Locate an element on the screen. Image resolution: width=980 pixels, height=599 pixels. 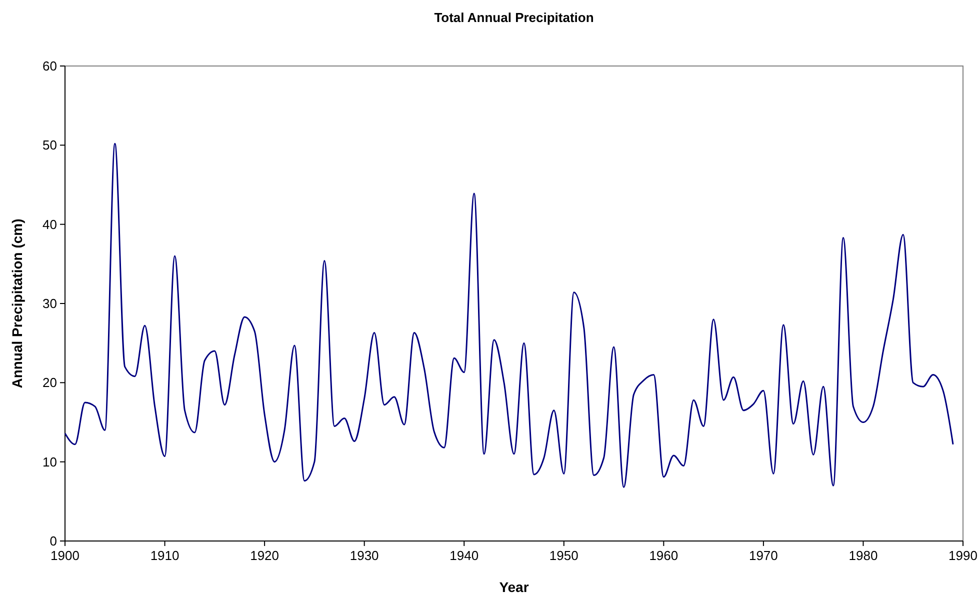
x-tick-label: 1960 is located at coordinates (663, 555).